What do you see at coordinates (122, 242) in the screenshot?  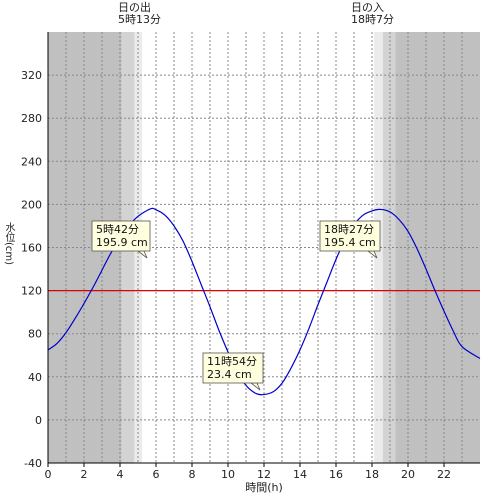 I see `callout-value: 195.9 cm` at bounding box center [122, 242].